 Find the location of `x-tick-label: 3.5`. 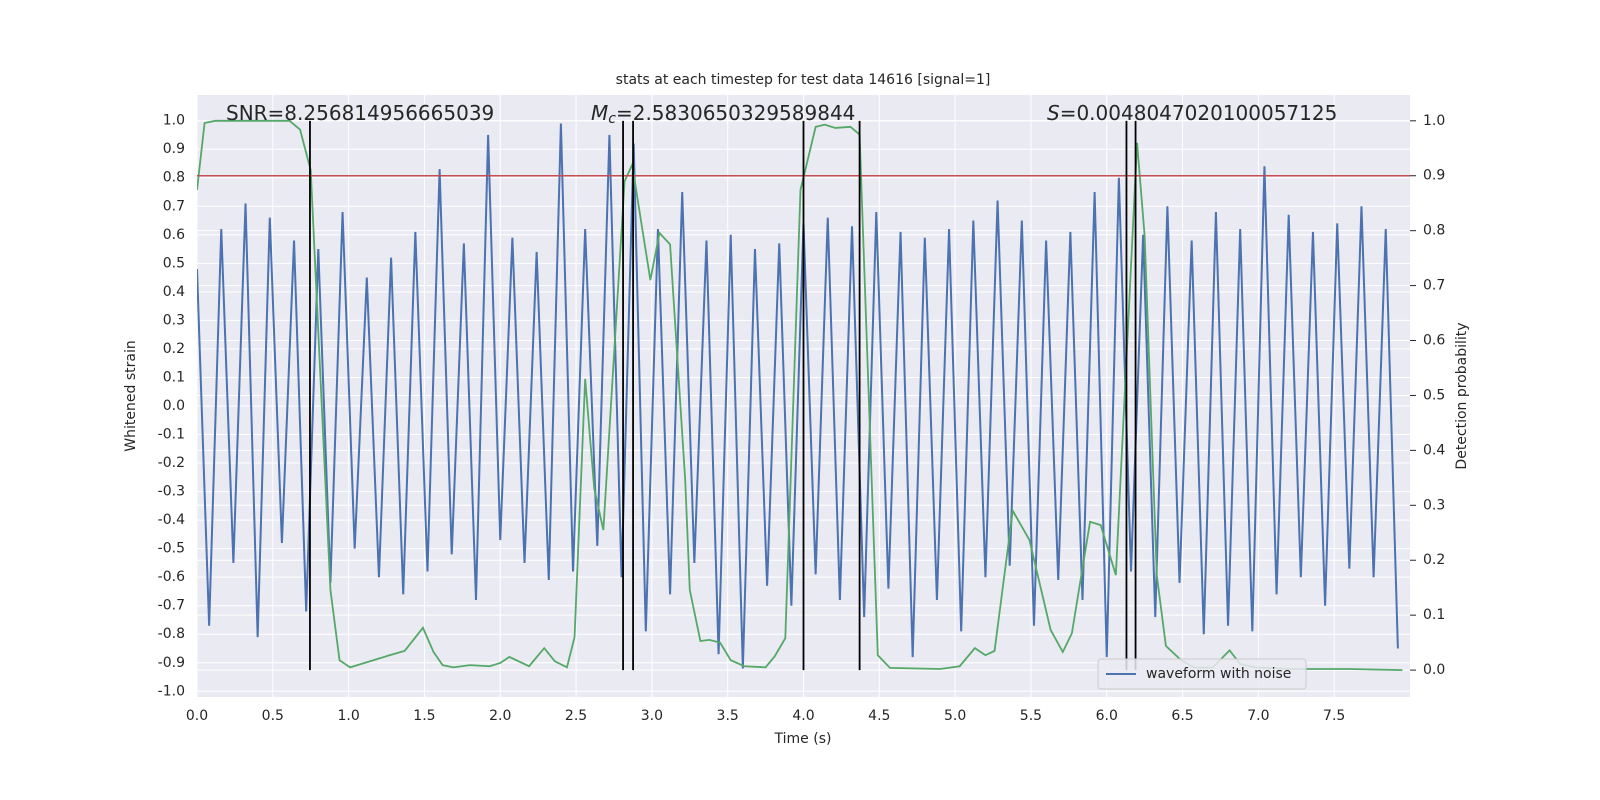

x-tick-label: 3.5 is located at coordinates (728, 716).